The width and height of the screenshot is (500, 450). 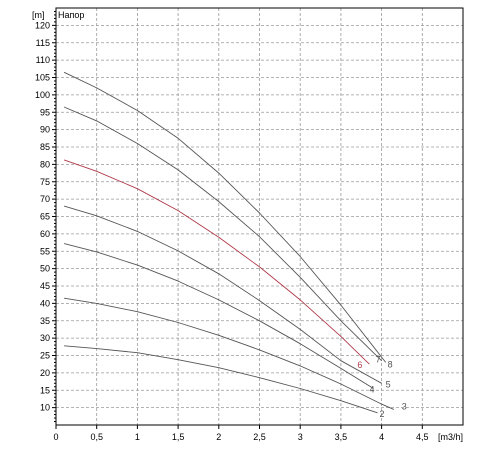 What do you see at coordinates (43, 60) in the screenshot?
I see `y-tick-label: 110` at bounding box center [43, 60].